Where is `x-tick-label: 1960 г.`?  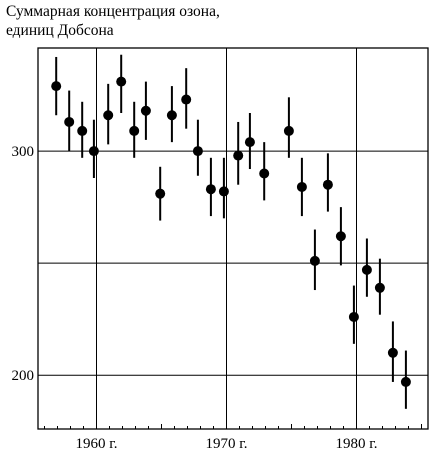 x-tick-label: 1960 г. is located at coordinates (97, 444).